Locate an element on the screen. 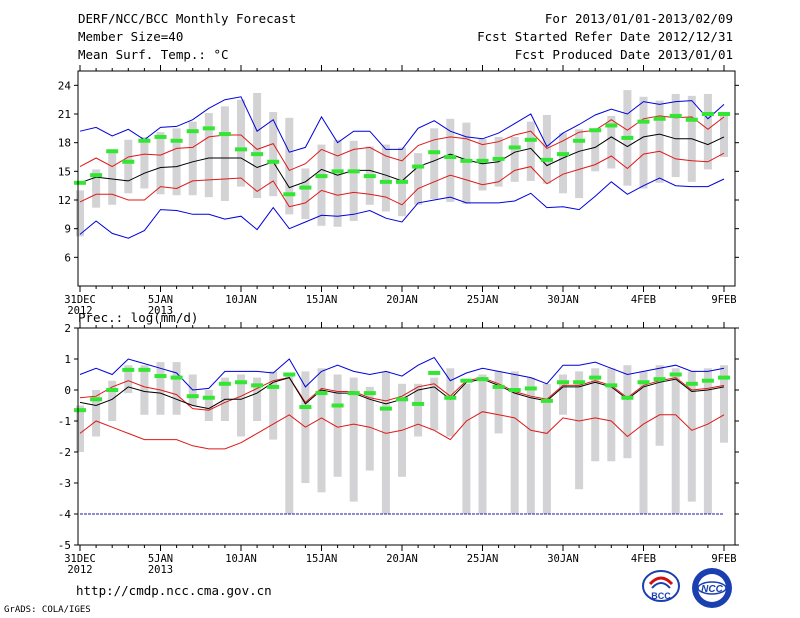 The height and width of the screenshot is (618, 800). prec-ytick-label: -4 is located at coordinates (65, 514).